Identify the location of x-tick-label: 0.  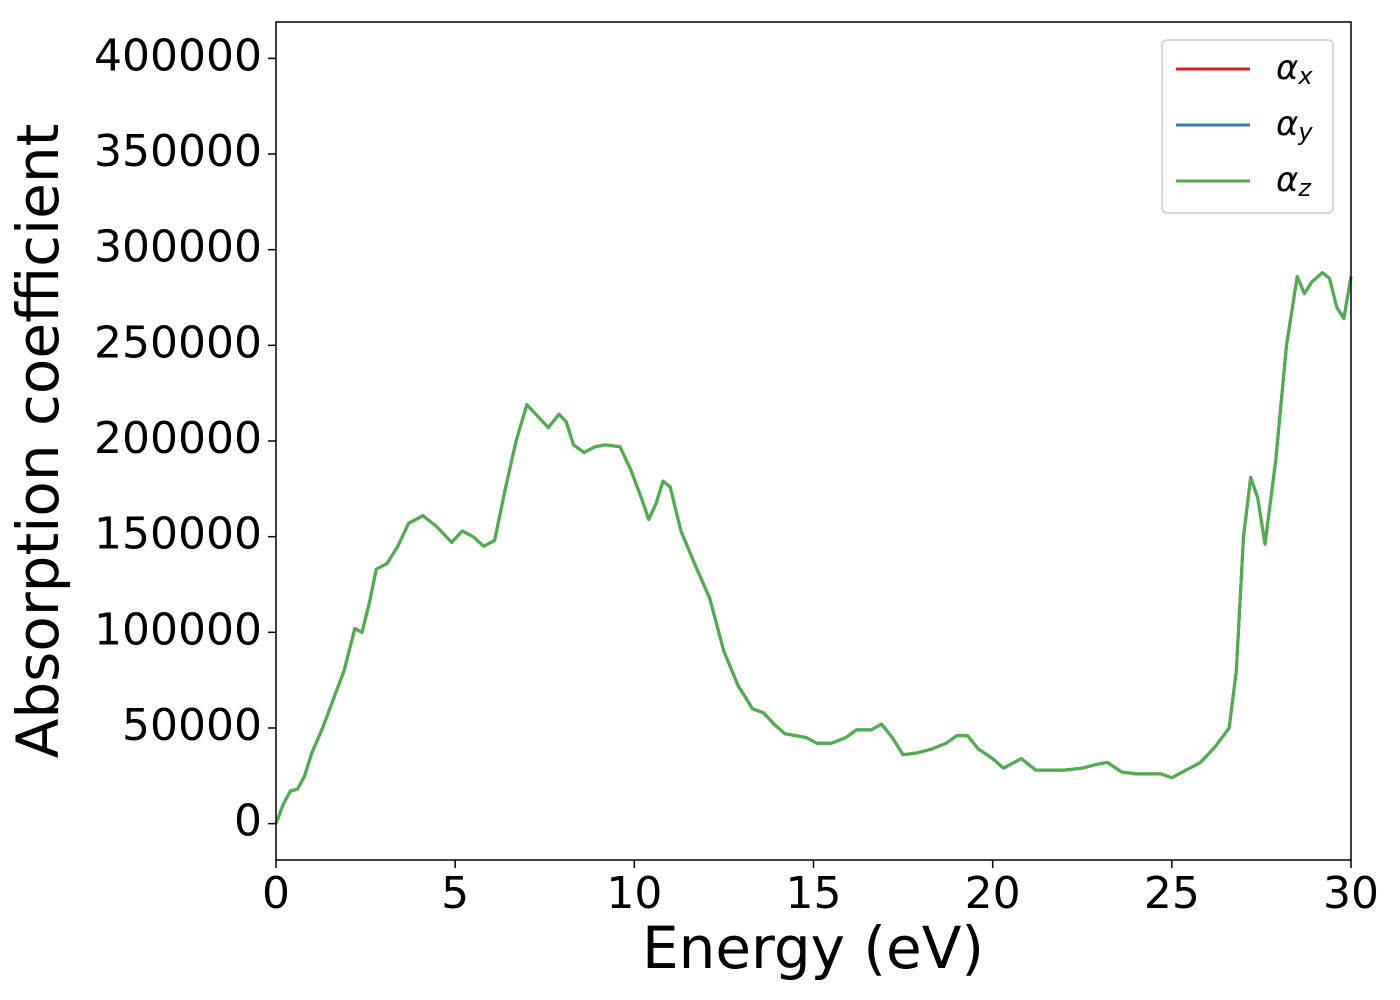
(276, 893).